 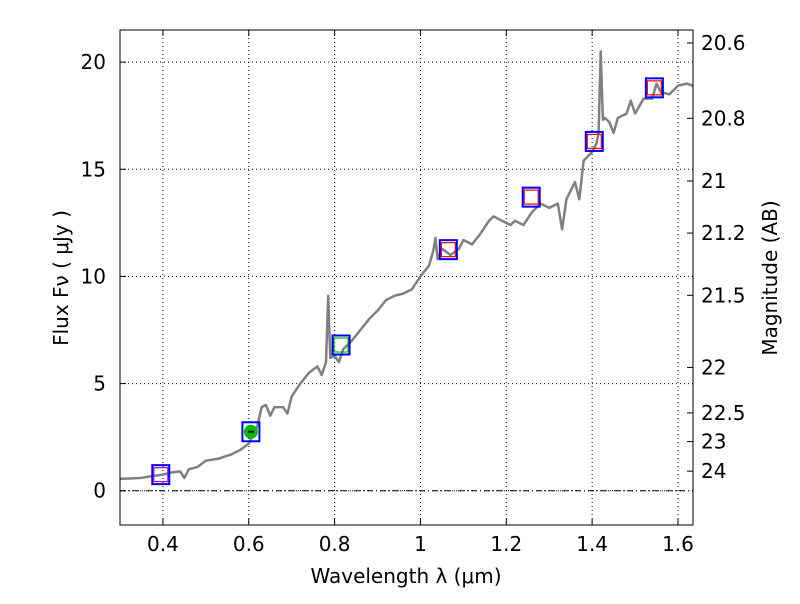 What do you see at coordinates (249, 544) in the screenshot?
I see `x-tick-label: 0.6` at bounding box center [249, 544].